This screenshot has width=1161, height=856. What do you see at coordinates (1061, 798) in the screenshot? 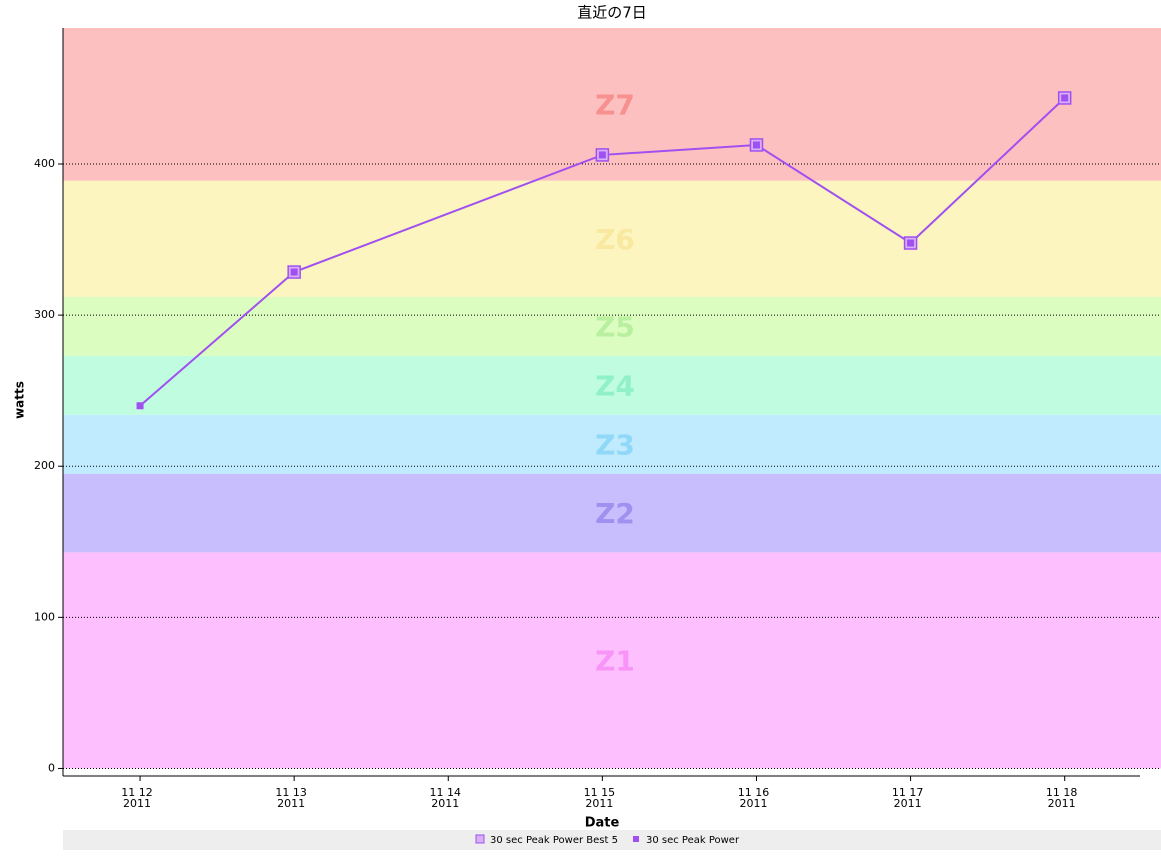
I see `x-tick-label: 11 18 2011` at bounding box center [1061, 798].